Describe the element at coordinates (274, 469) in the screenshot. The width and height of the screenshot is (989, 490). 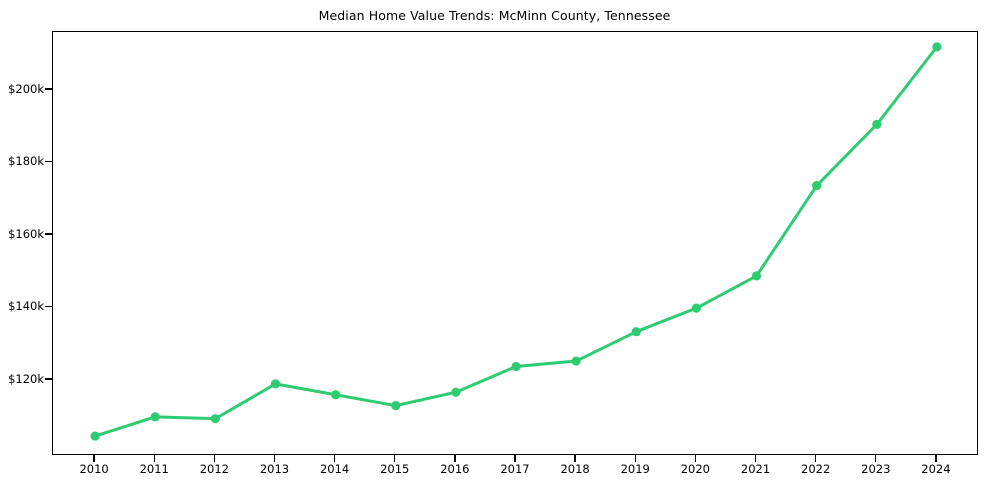
I see `x-axis-tick-label: 2013` at that location.